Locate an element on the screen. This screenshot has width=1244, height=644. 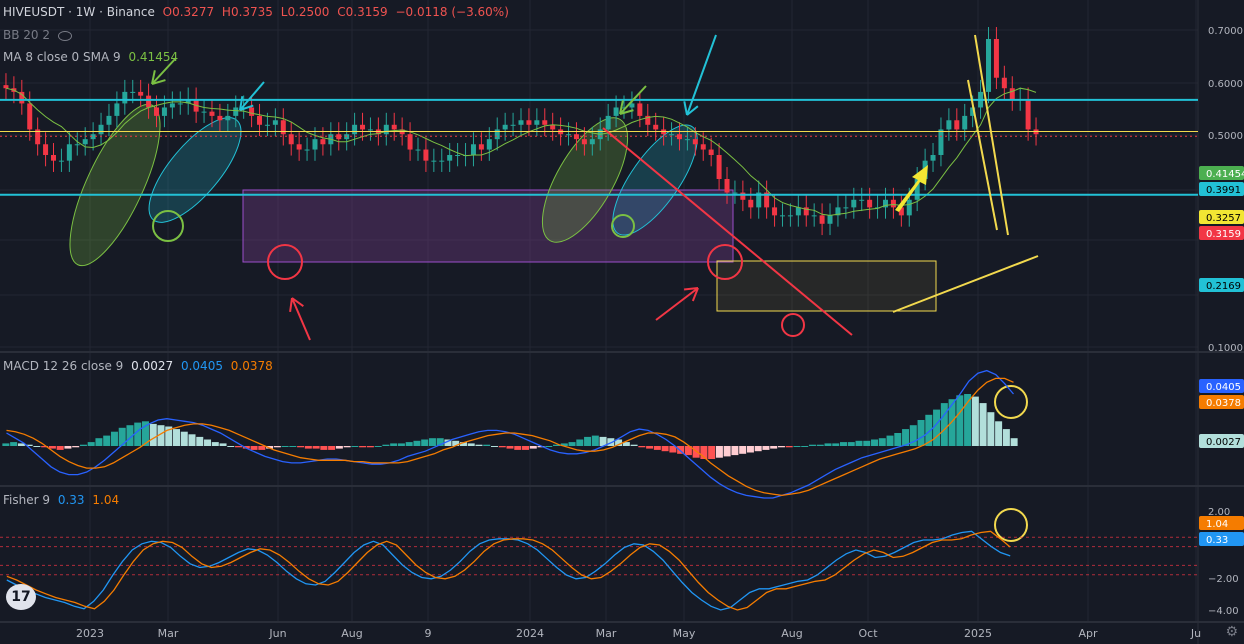
gear-icon: ⚙ is located at coordinates (1231, 632).